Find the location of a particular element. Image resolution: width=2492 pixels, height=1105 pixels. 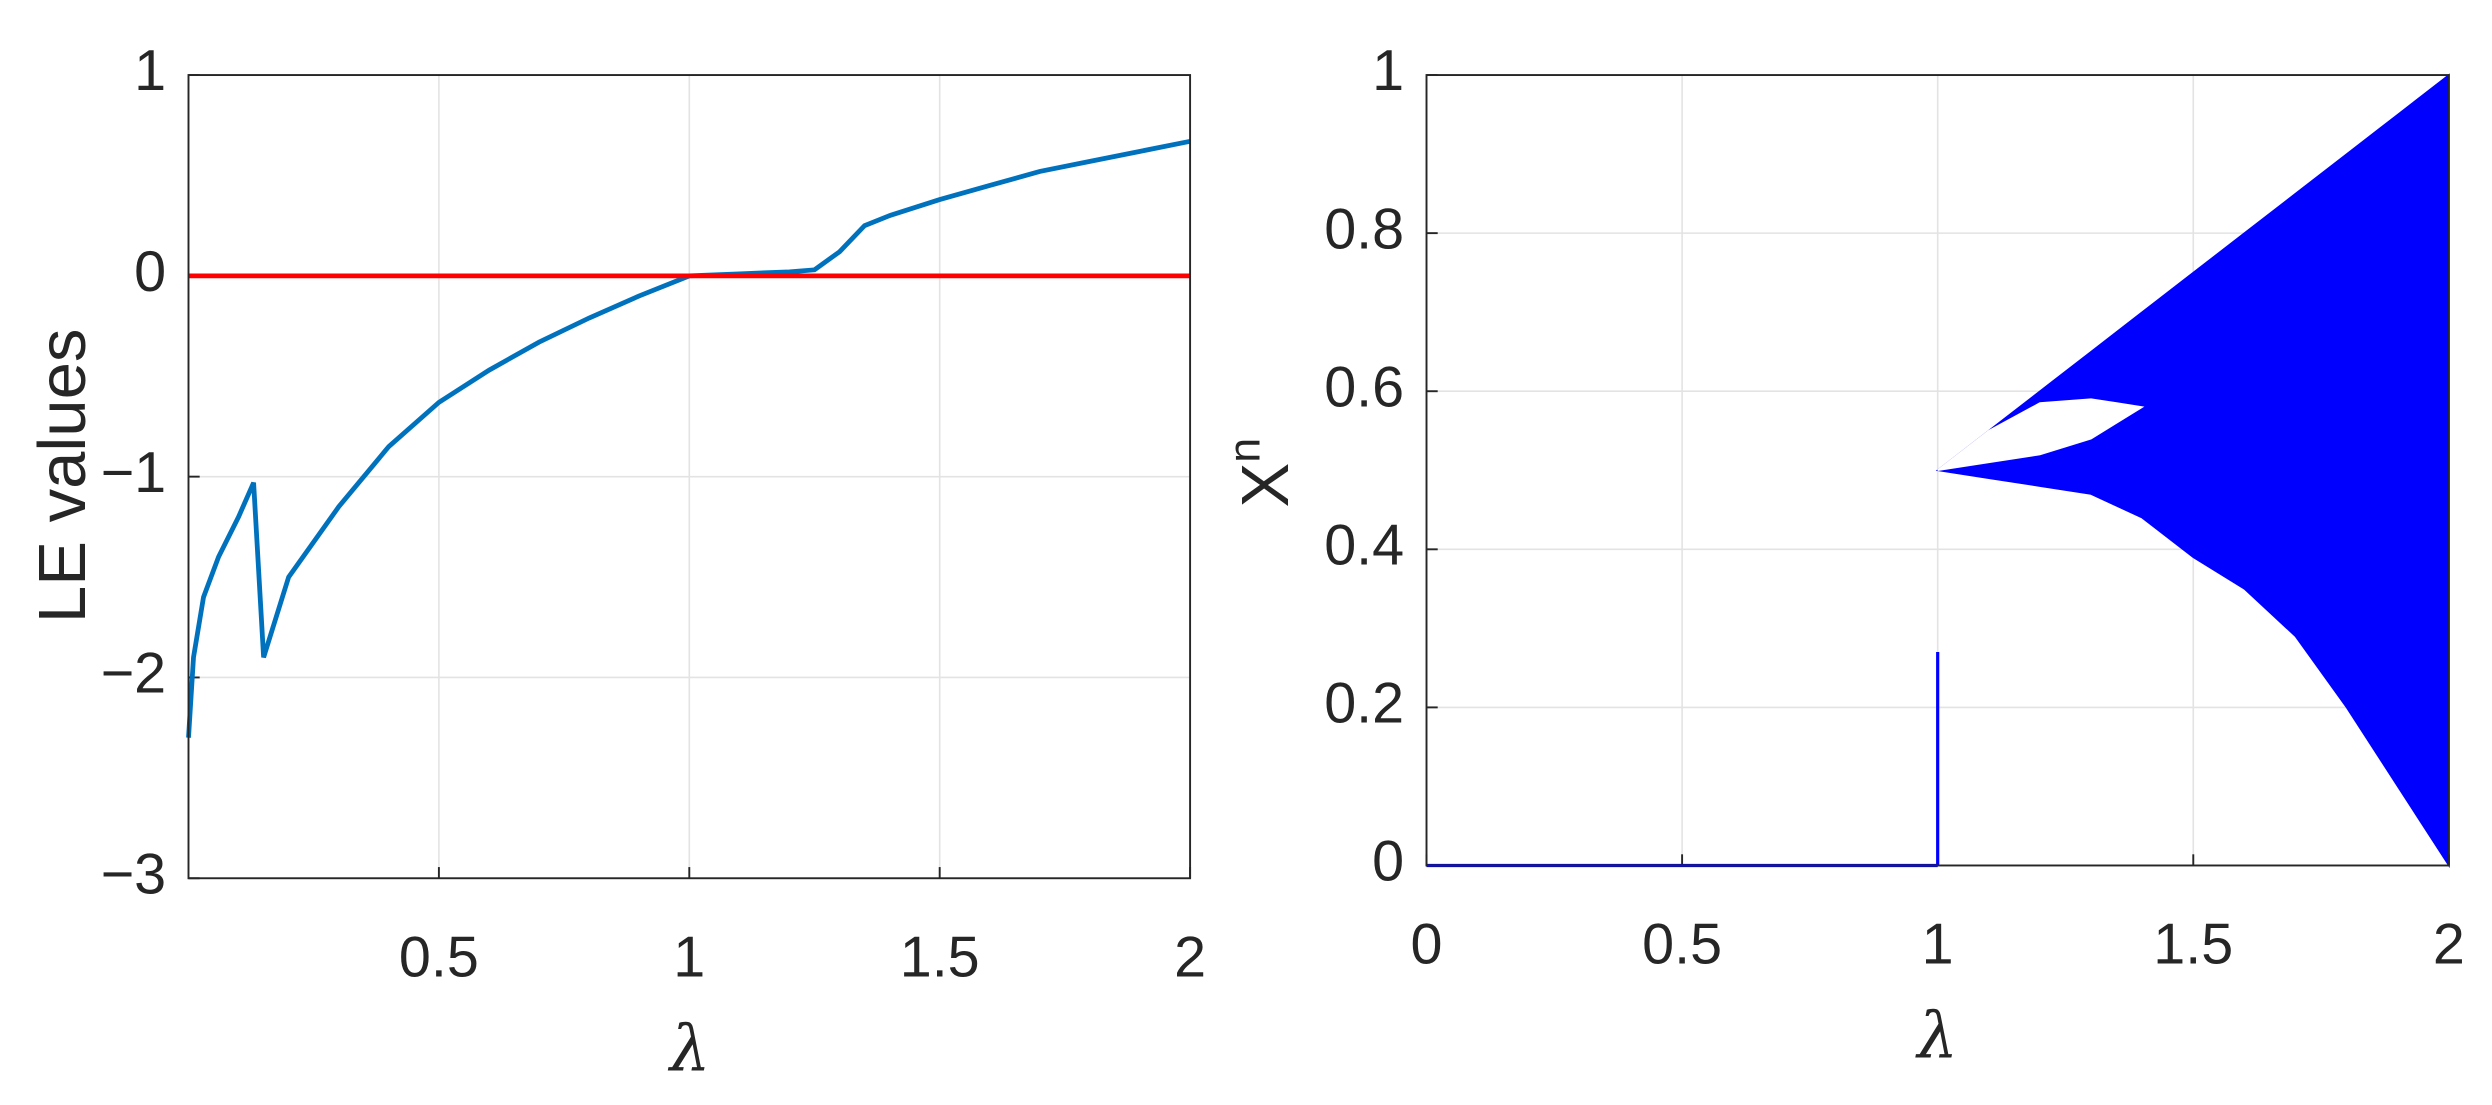

range-band is located at coordinates (2041, 435).